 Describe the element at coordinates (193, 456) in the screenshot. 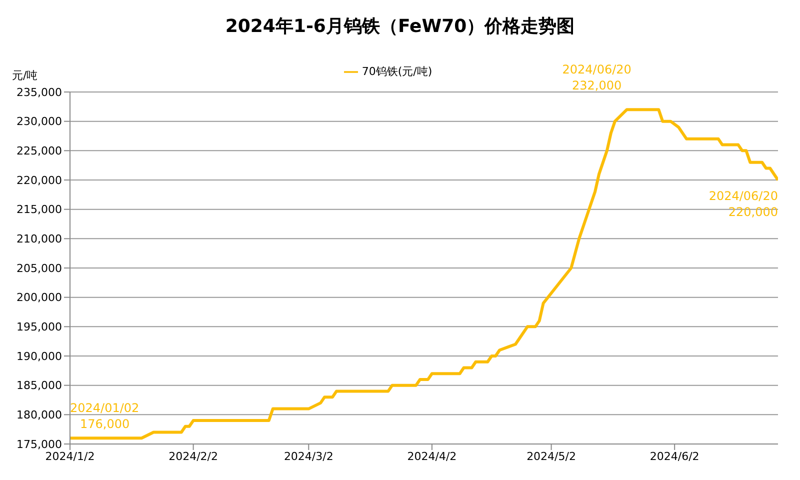

I see `x-tick-label: 2024/2/2` at that location.